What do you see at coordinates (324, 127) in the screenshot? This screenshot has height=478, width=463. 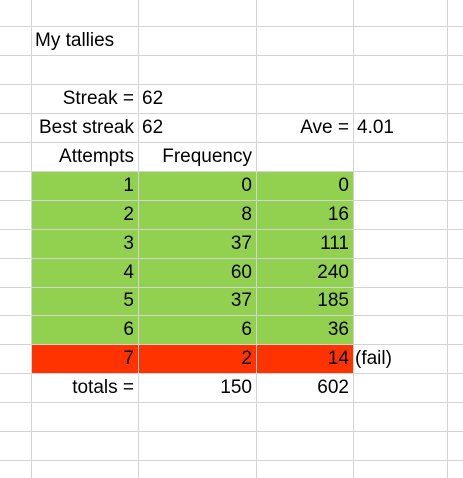 I see `average-label: Ave =` at bounding box center [324, 127].